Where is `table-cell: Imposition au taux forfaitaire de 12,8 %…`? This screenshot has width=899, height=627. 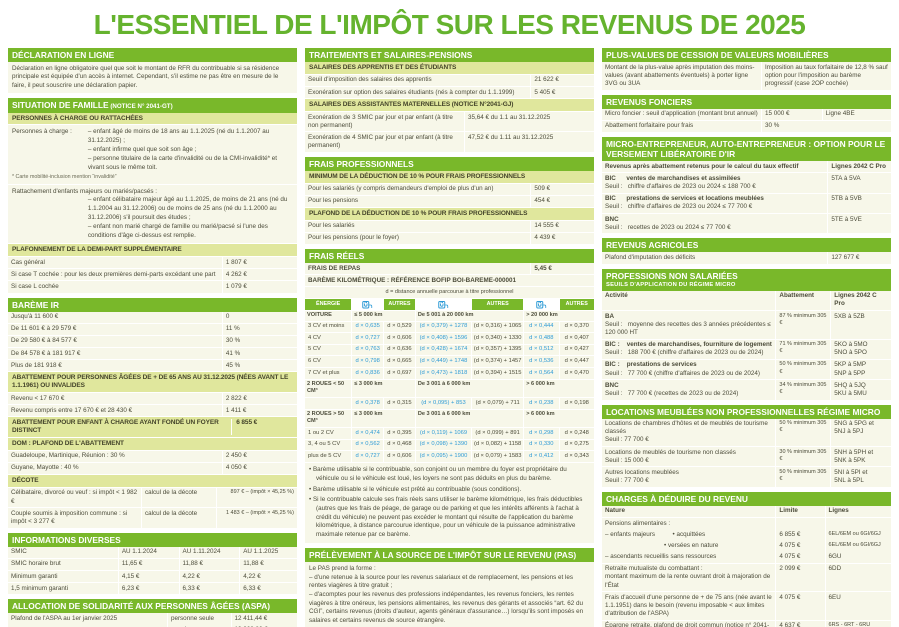 table-cell: Imposition au taux forfaitaire de 12,8 %… is located at coordinates (825, 76).